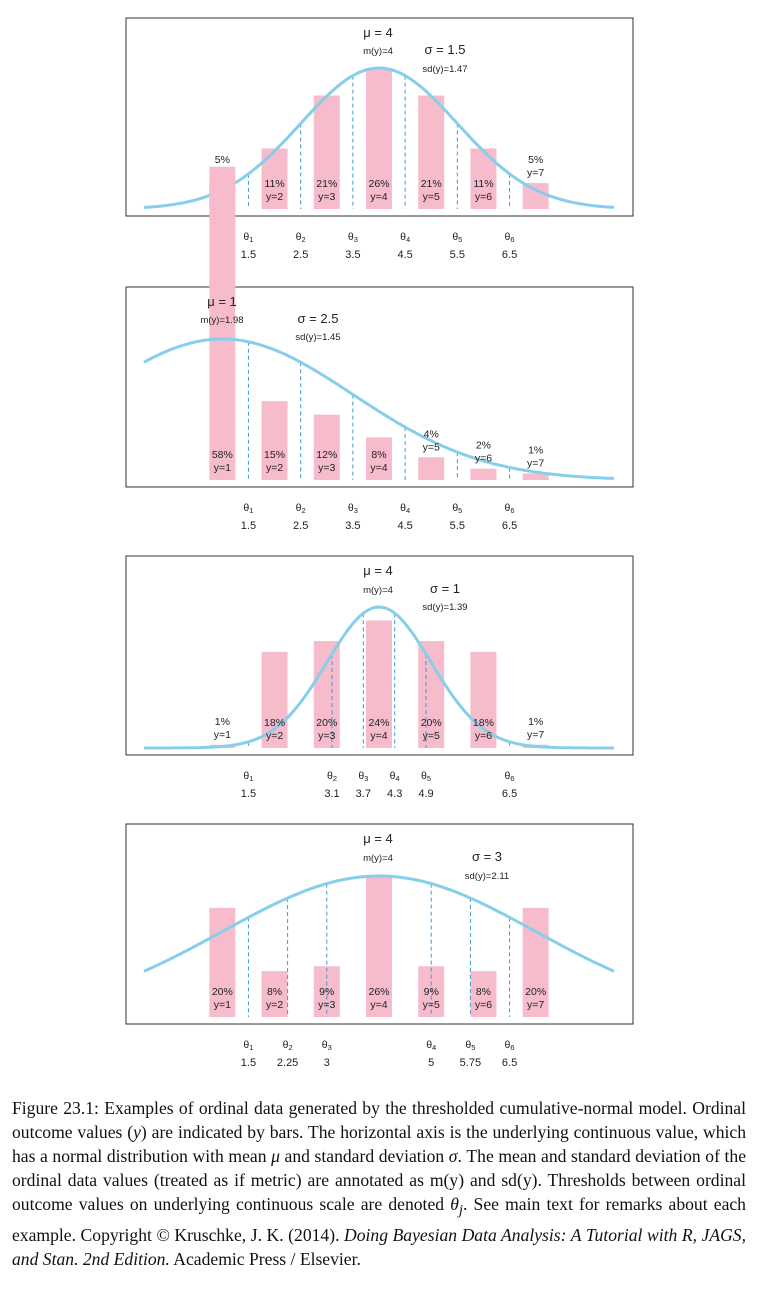  I want to click on bar-pct-label-y2: 11%, so click(274, 184).